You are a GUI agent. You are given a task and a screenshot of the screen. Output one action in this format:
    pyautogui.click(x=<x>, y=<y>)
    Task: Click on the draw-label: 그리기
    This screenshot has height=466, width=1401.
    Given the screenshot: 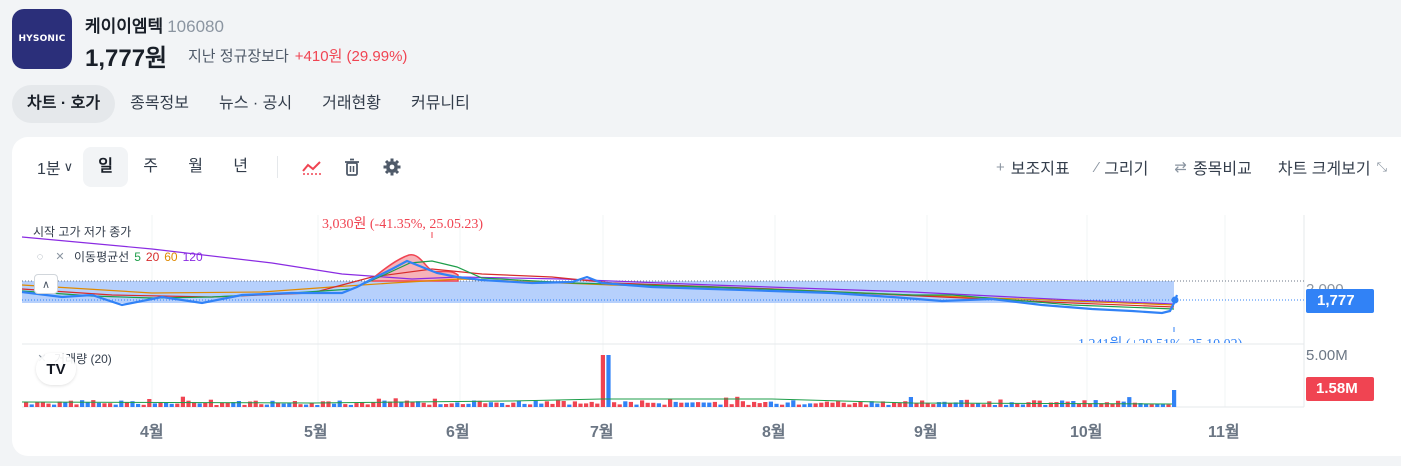 What is the action you would take?
    pyautogui.click(x=1126, y=169)
    